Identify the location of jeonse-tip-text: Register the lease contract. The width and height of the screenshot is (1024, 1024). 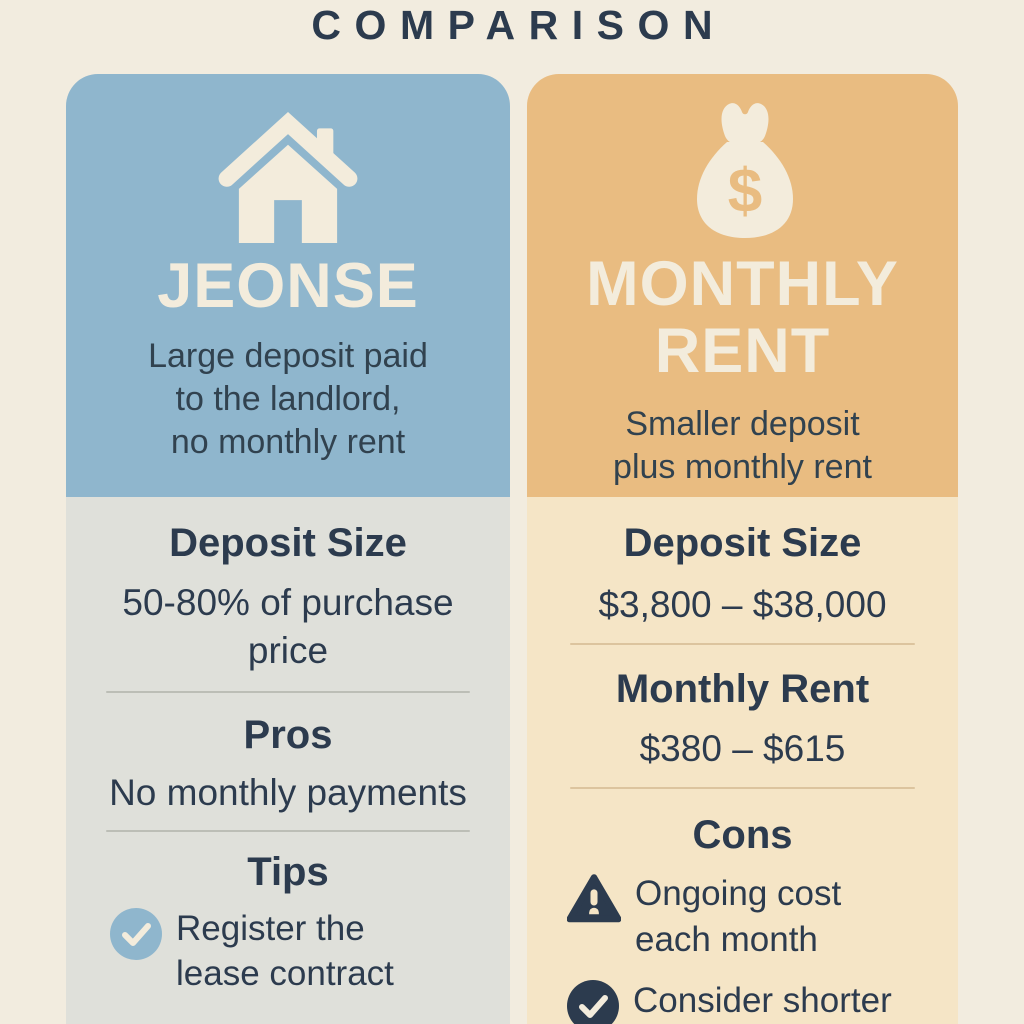
(285, 950).